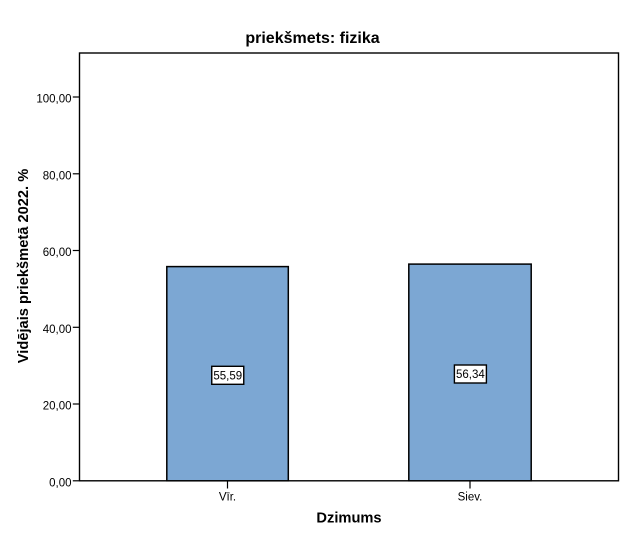  Describe the element at coordinates (57, 176) in the screenshot. I see `svg-text: 80,00` at that location.